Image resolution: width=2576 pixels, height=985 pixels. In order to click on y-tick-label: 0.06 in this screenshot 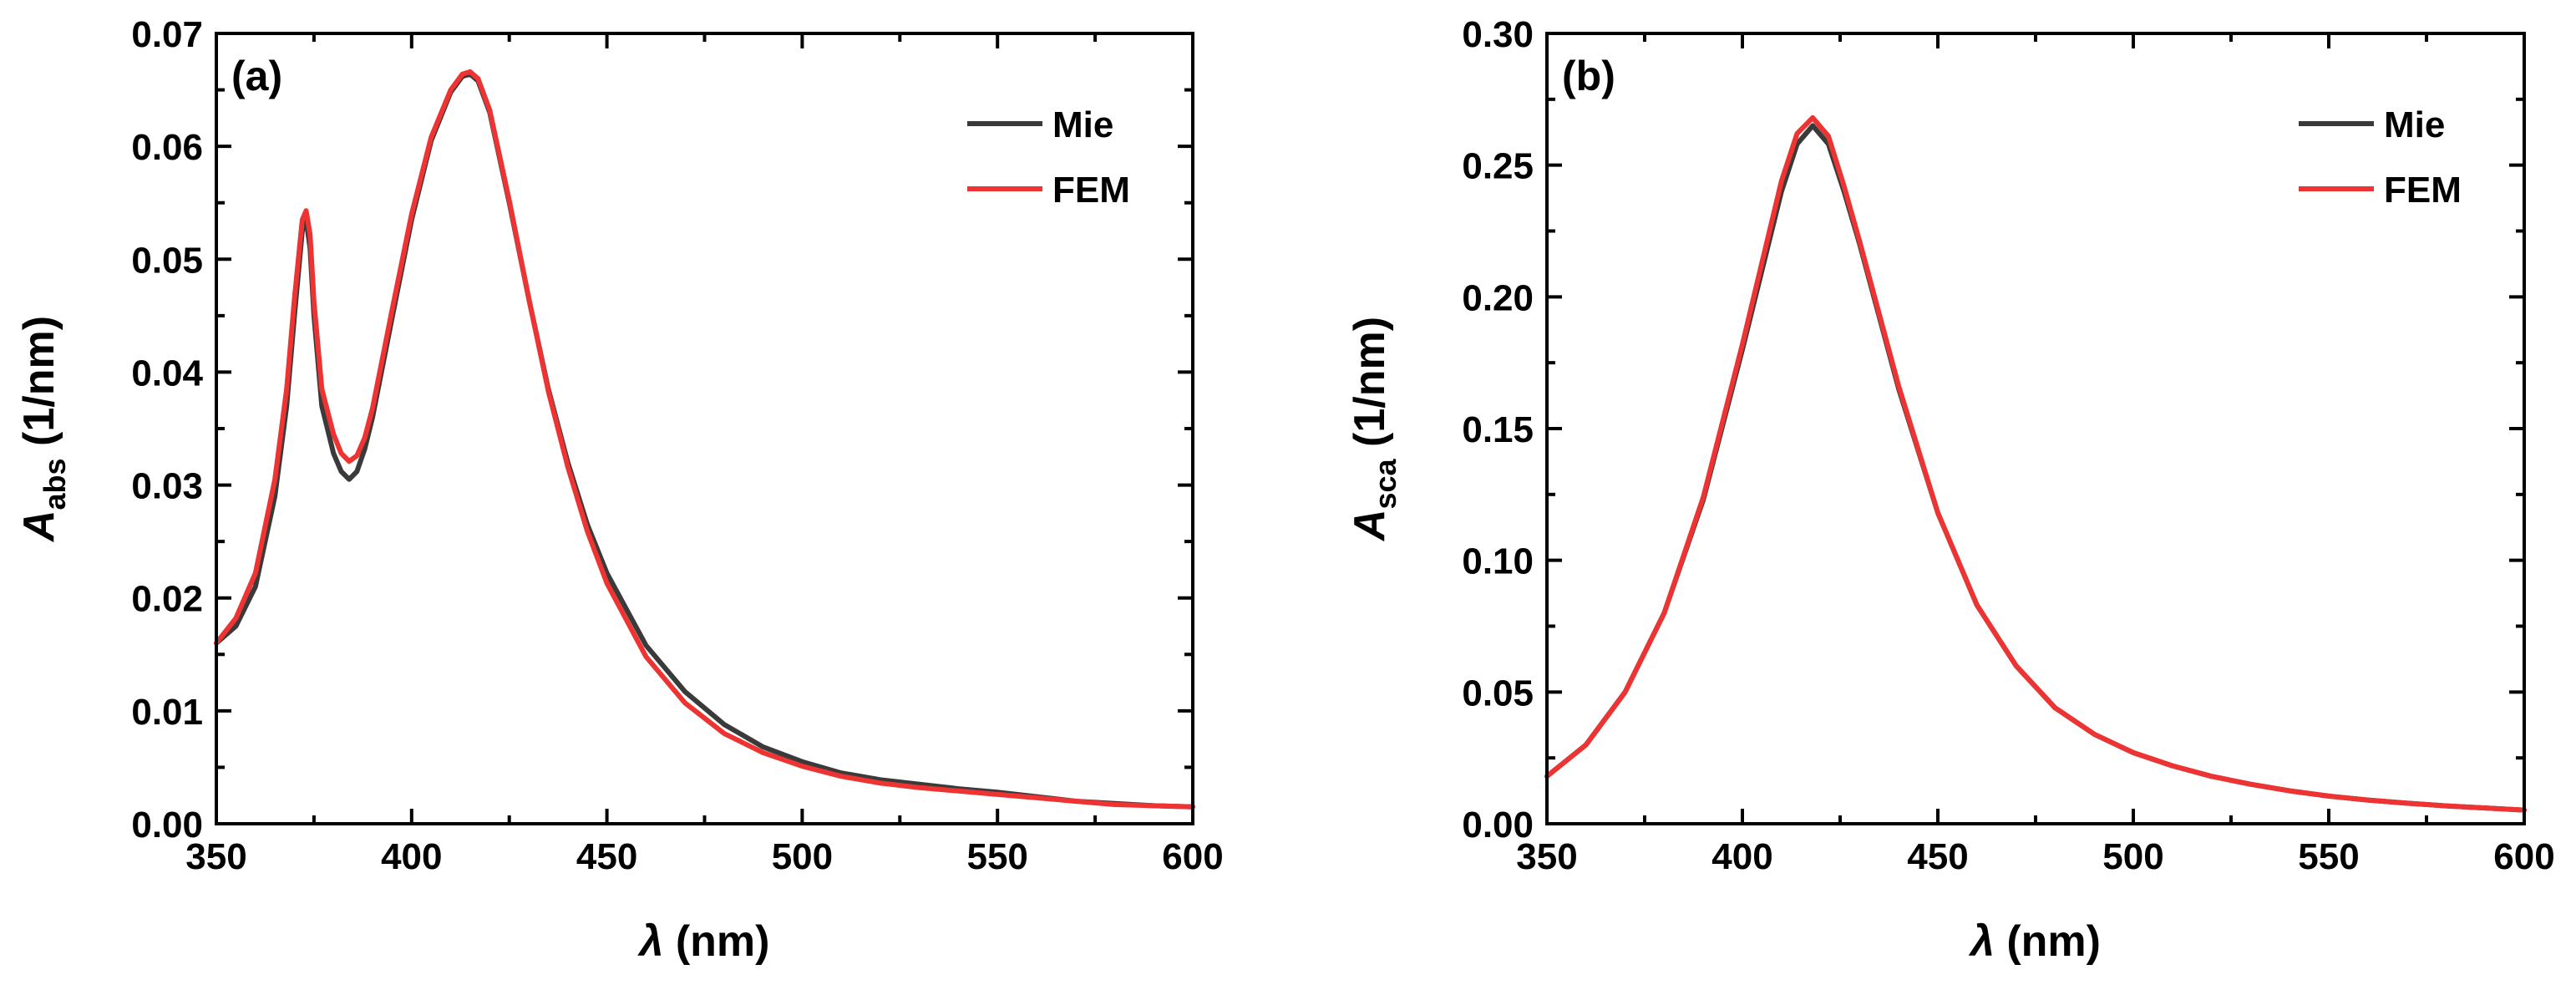, I will do `click(167, 147)`.